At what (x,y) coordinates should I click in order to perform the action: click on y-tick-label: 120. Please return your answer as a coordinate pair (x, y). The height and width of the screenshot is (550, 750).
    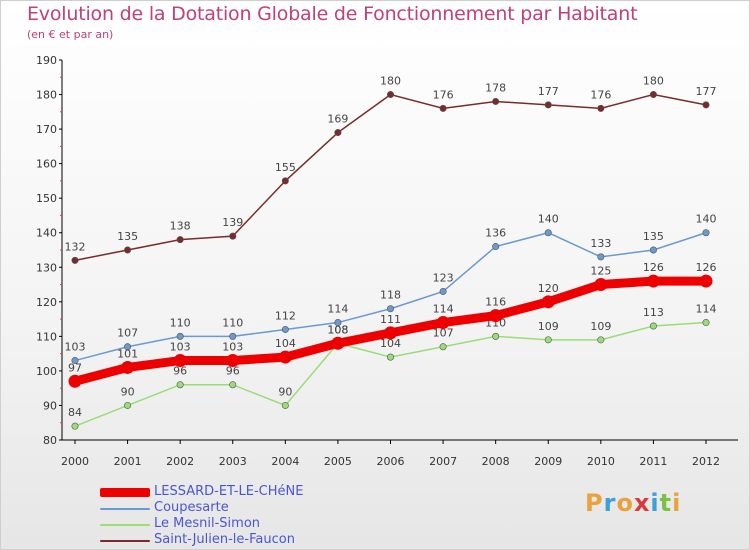
    Looking at the image, I should click on (46, 302).